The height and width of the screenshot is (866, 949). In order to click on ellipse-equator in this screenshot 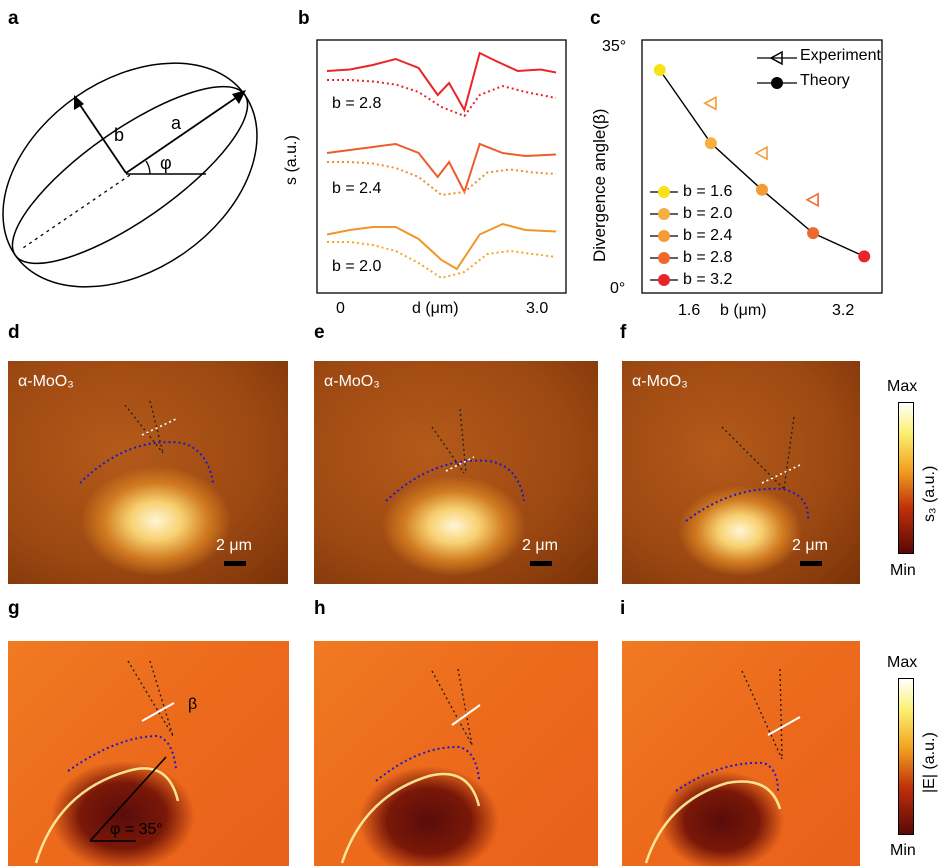, I will do `click(130, 175)`.